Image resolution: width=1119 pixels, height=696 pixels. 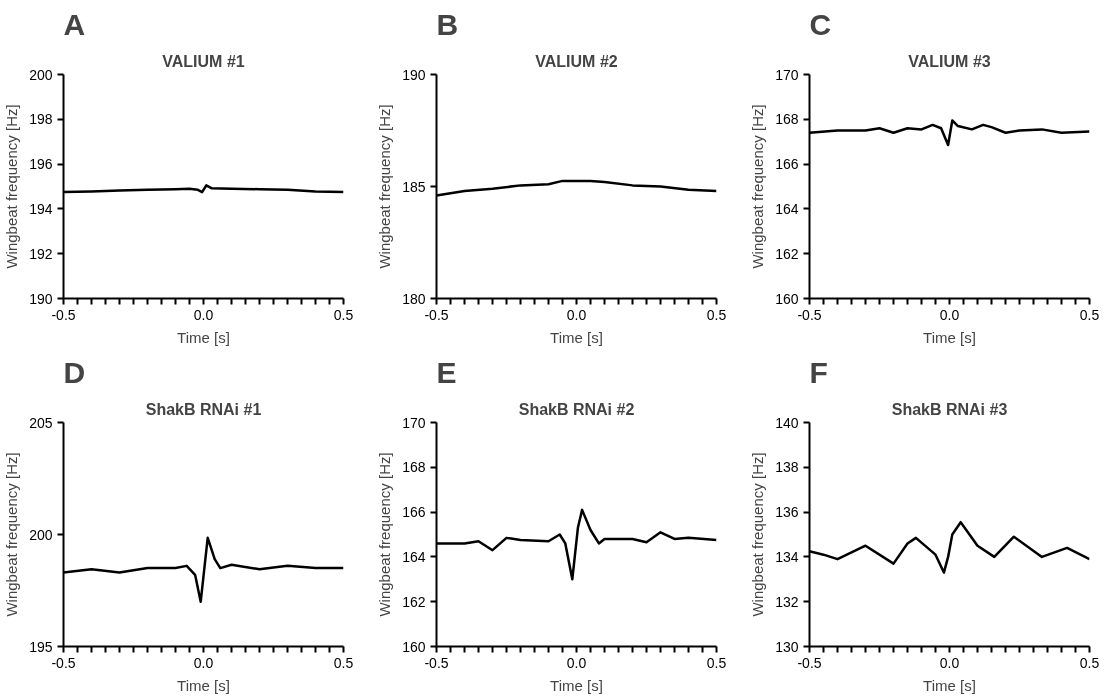 I want to click on y-tick-label: 136, so click(x=787, y=512).